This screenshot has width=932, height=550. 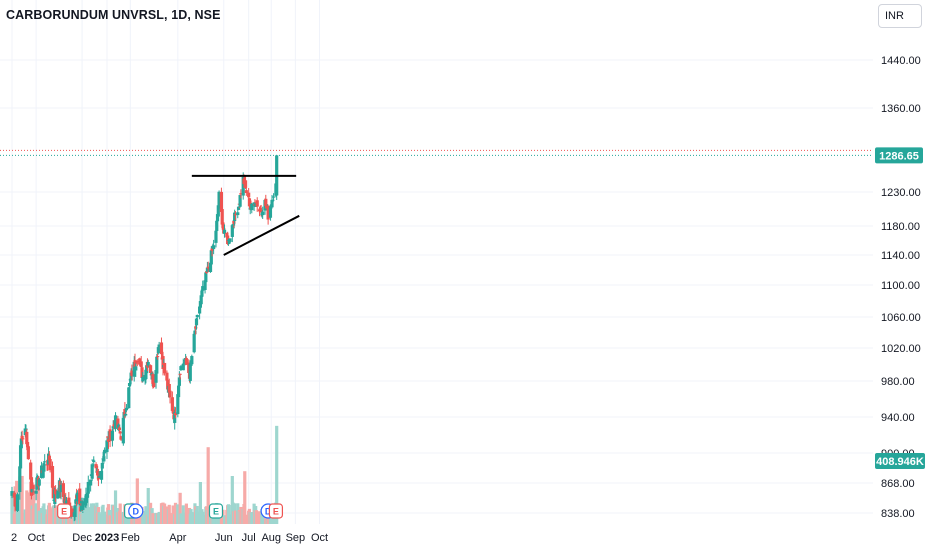 I want to click on price-tick-label: 1440.00, so click(x=901, y=61).